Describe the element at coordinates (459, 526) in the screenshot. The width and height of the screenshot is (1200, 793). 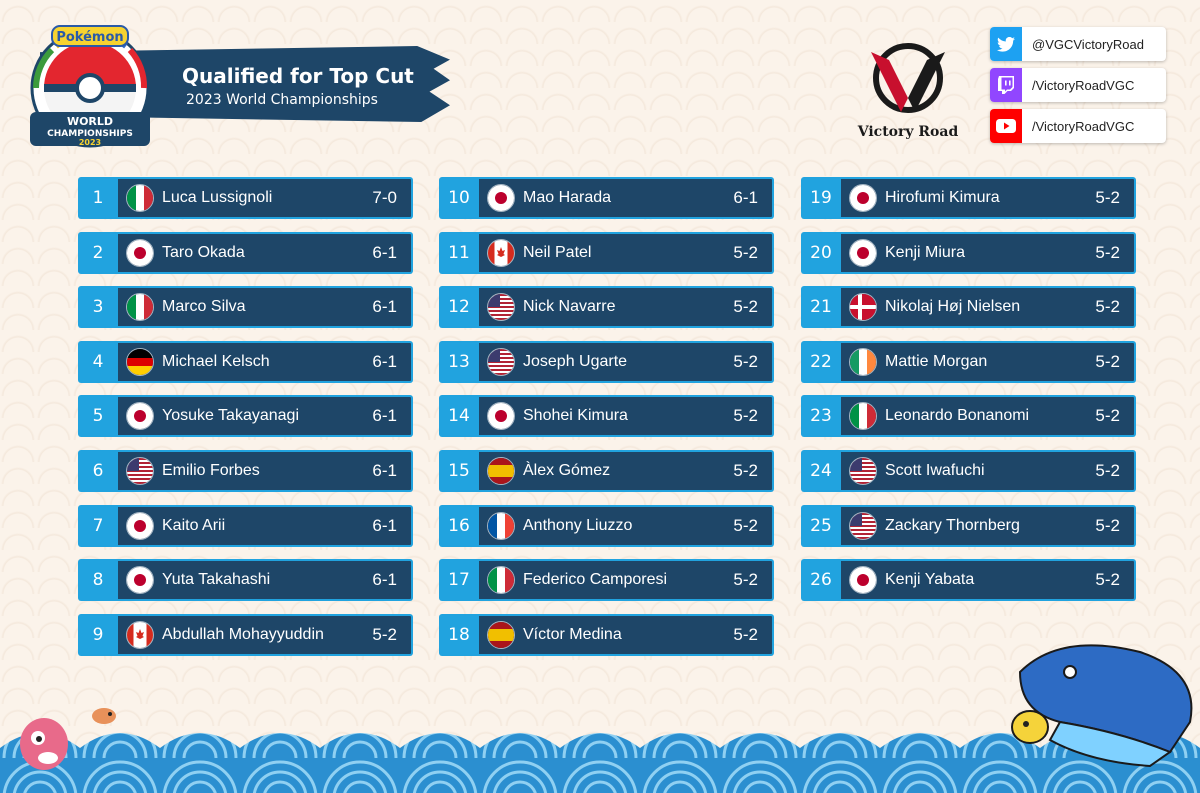
I see `rank-number: 16` at that location.